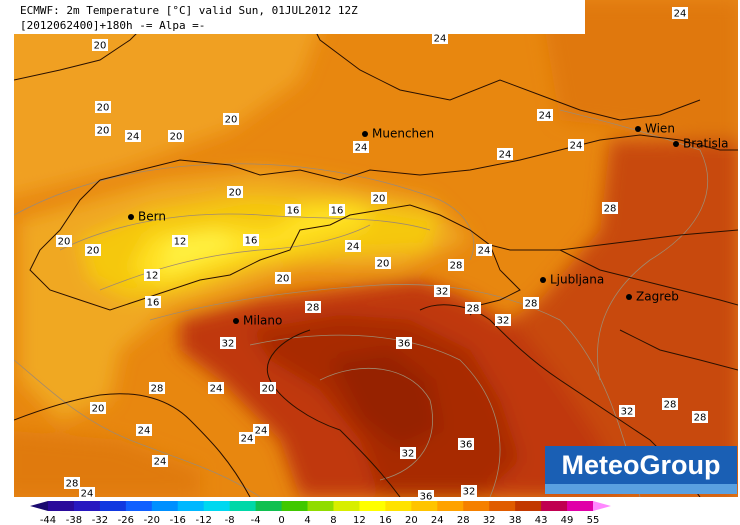 This screenshot has height=525, width=740. What do you see at coordinates (593, 520) in the screenshot?
I see `legend-tick-label: 55` at bounding box center [593, 520].